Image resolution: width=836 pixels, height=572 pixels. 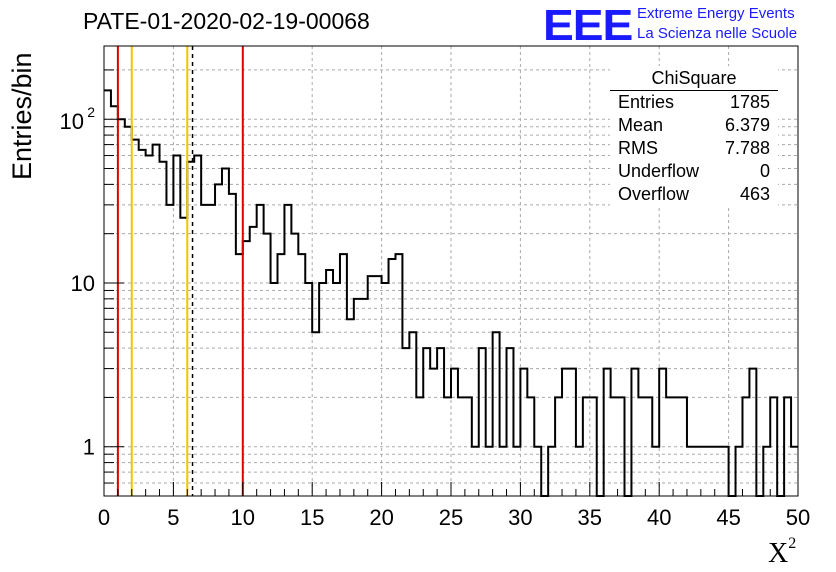 I want to click on stats-label: RMS, so click(x=638, y=148).